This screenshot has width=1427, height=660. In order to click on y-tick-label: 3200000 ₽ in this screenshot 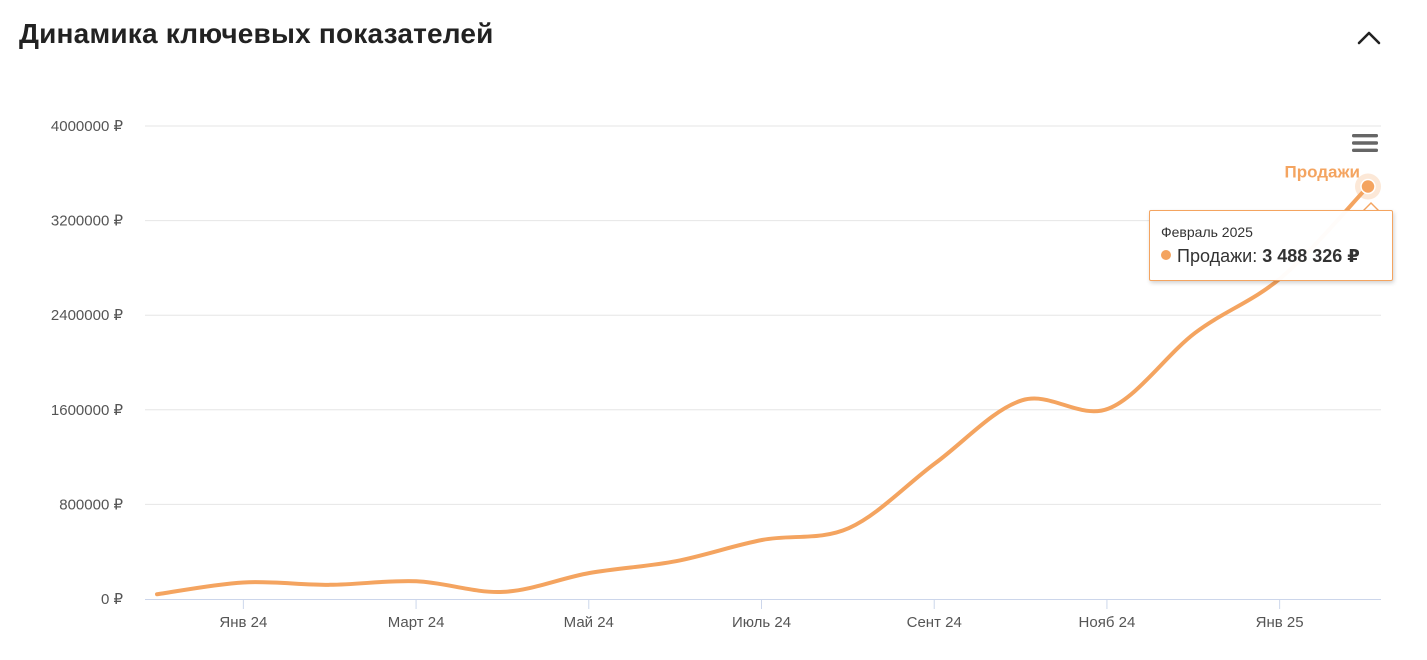, I will do `click(87, 221)`.